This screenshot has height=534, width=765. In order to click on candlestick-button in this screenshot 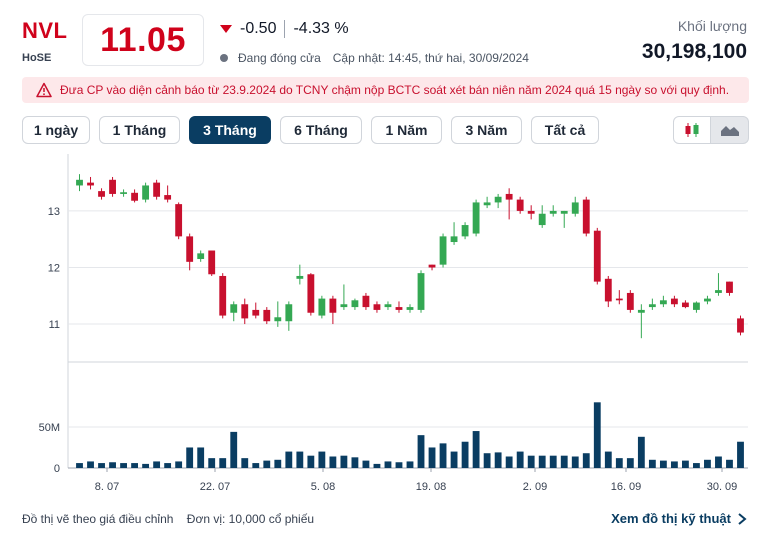, I will do `click(692, 130)`.